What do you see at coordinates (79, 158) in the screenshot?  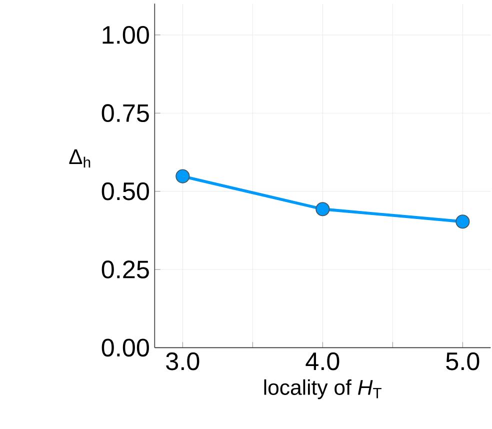 I see `y-axis-title: Δ$_{h}$` at bounding box center [79, 158].